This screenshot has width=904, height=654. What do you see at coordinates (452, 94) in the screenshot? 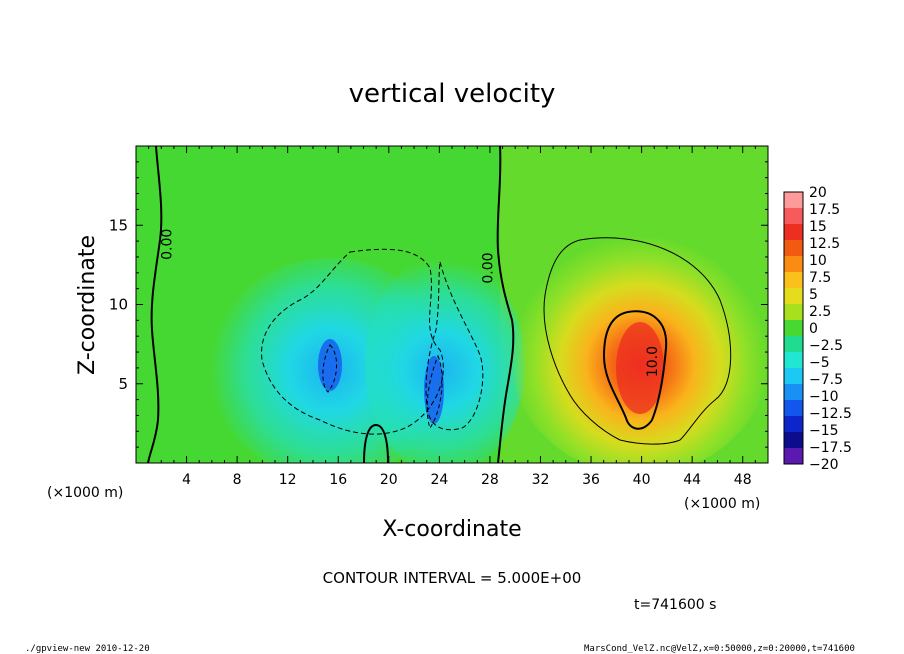
I see `chart-title: vertical velocity` at bounding box center [452, 94].